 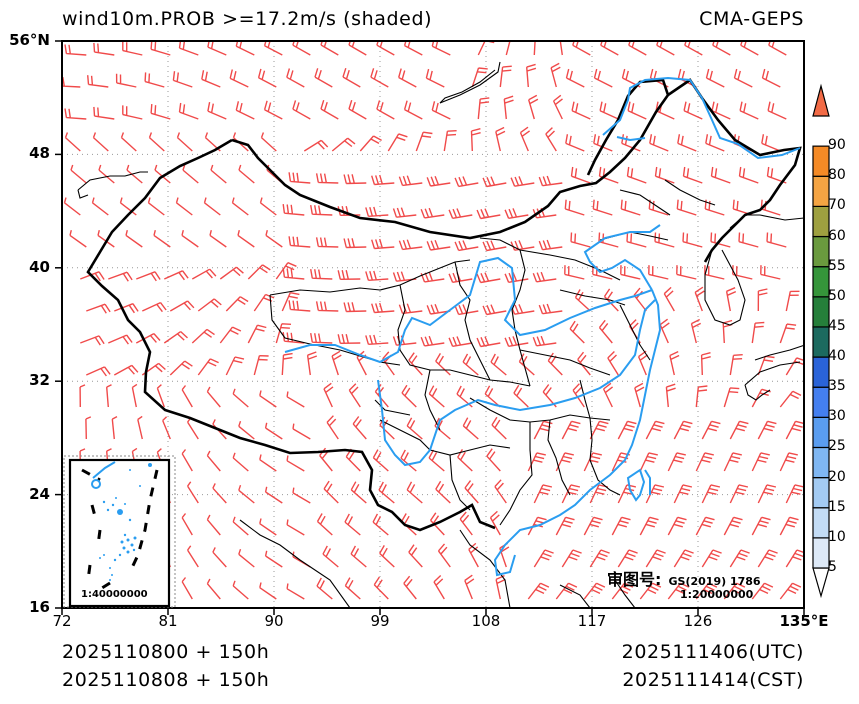 I want to click on colorbar-level-label: 5, so click(x=832, y=567).